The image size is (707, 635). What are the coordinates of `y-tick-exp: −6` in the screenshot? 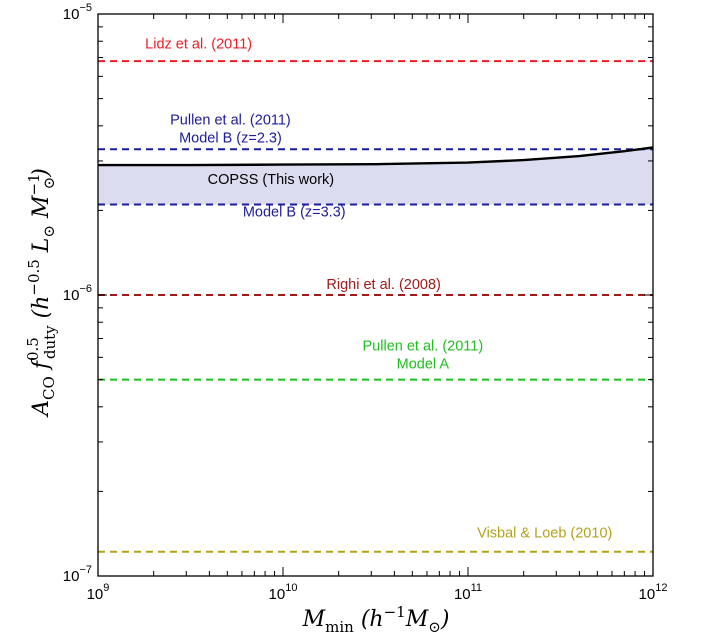 It's located at (85, 289).